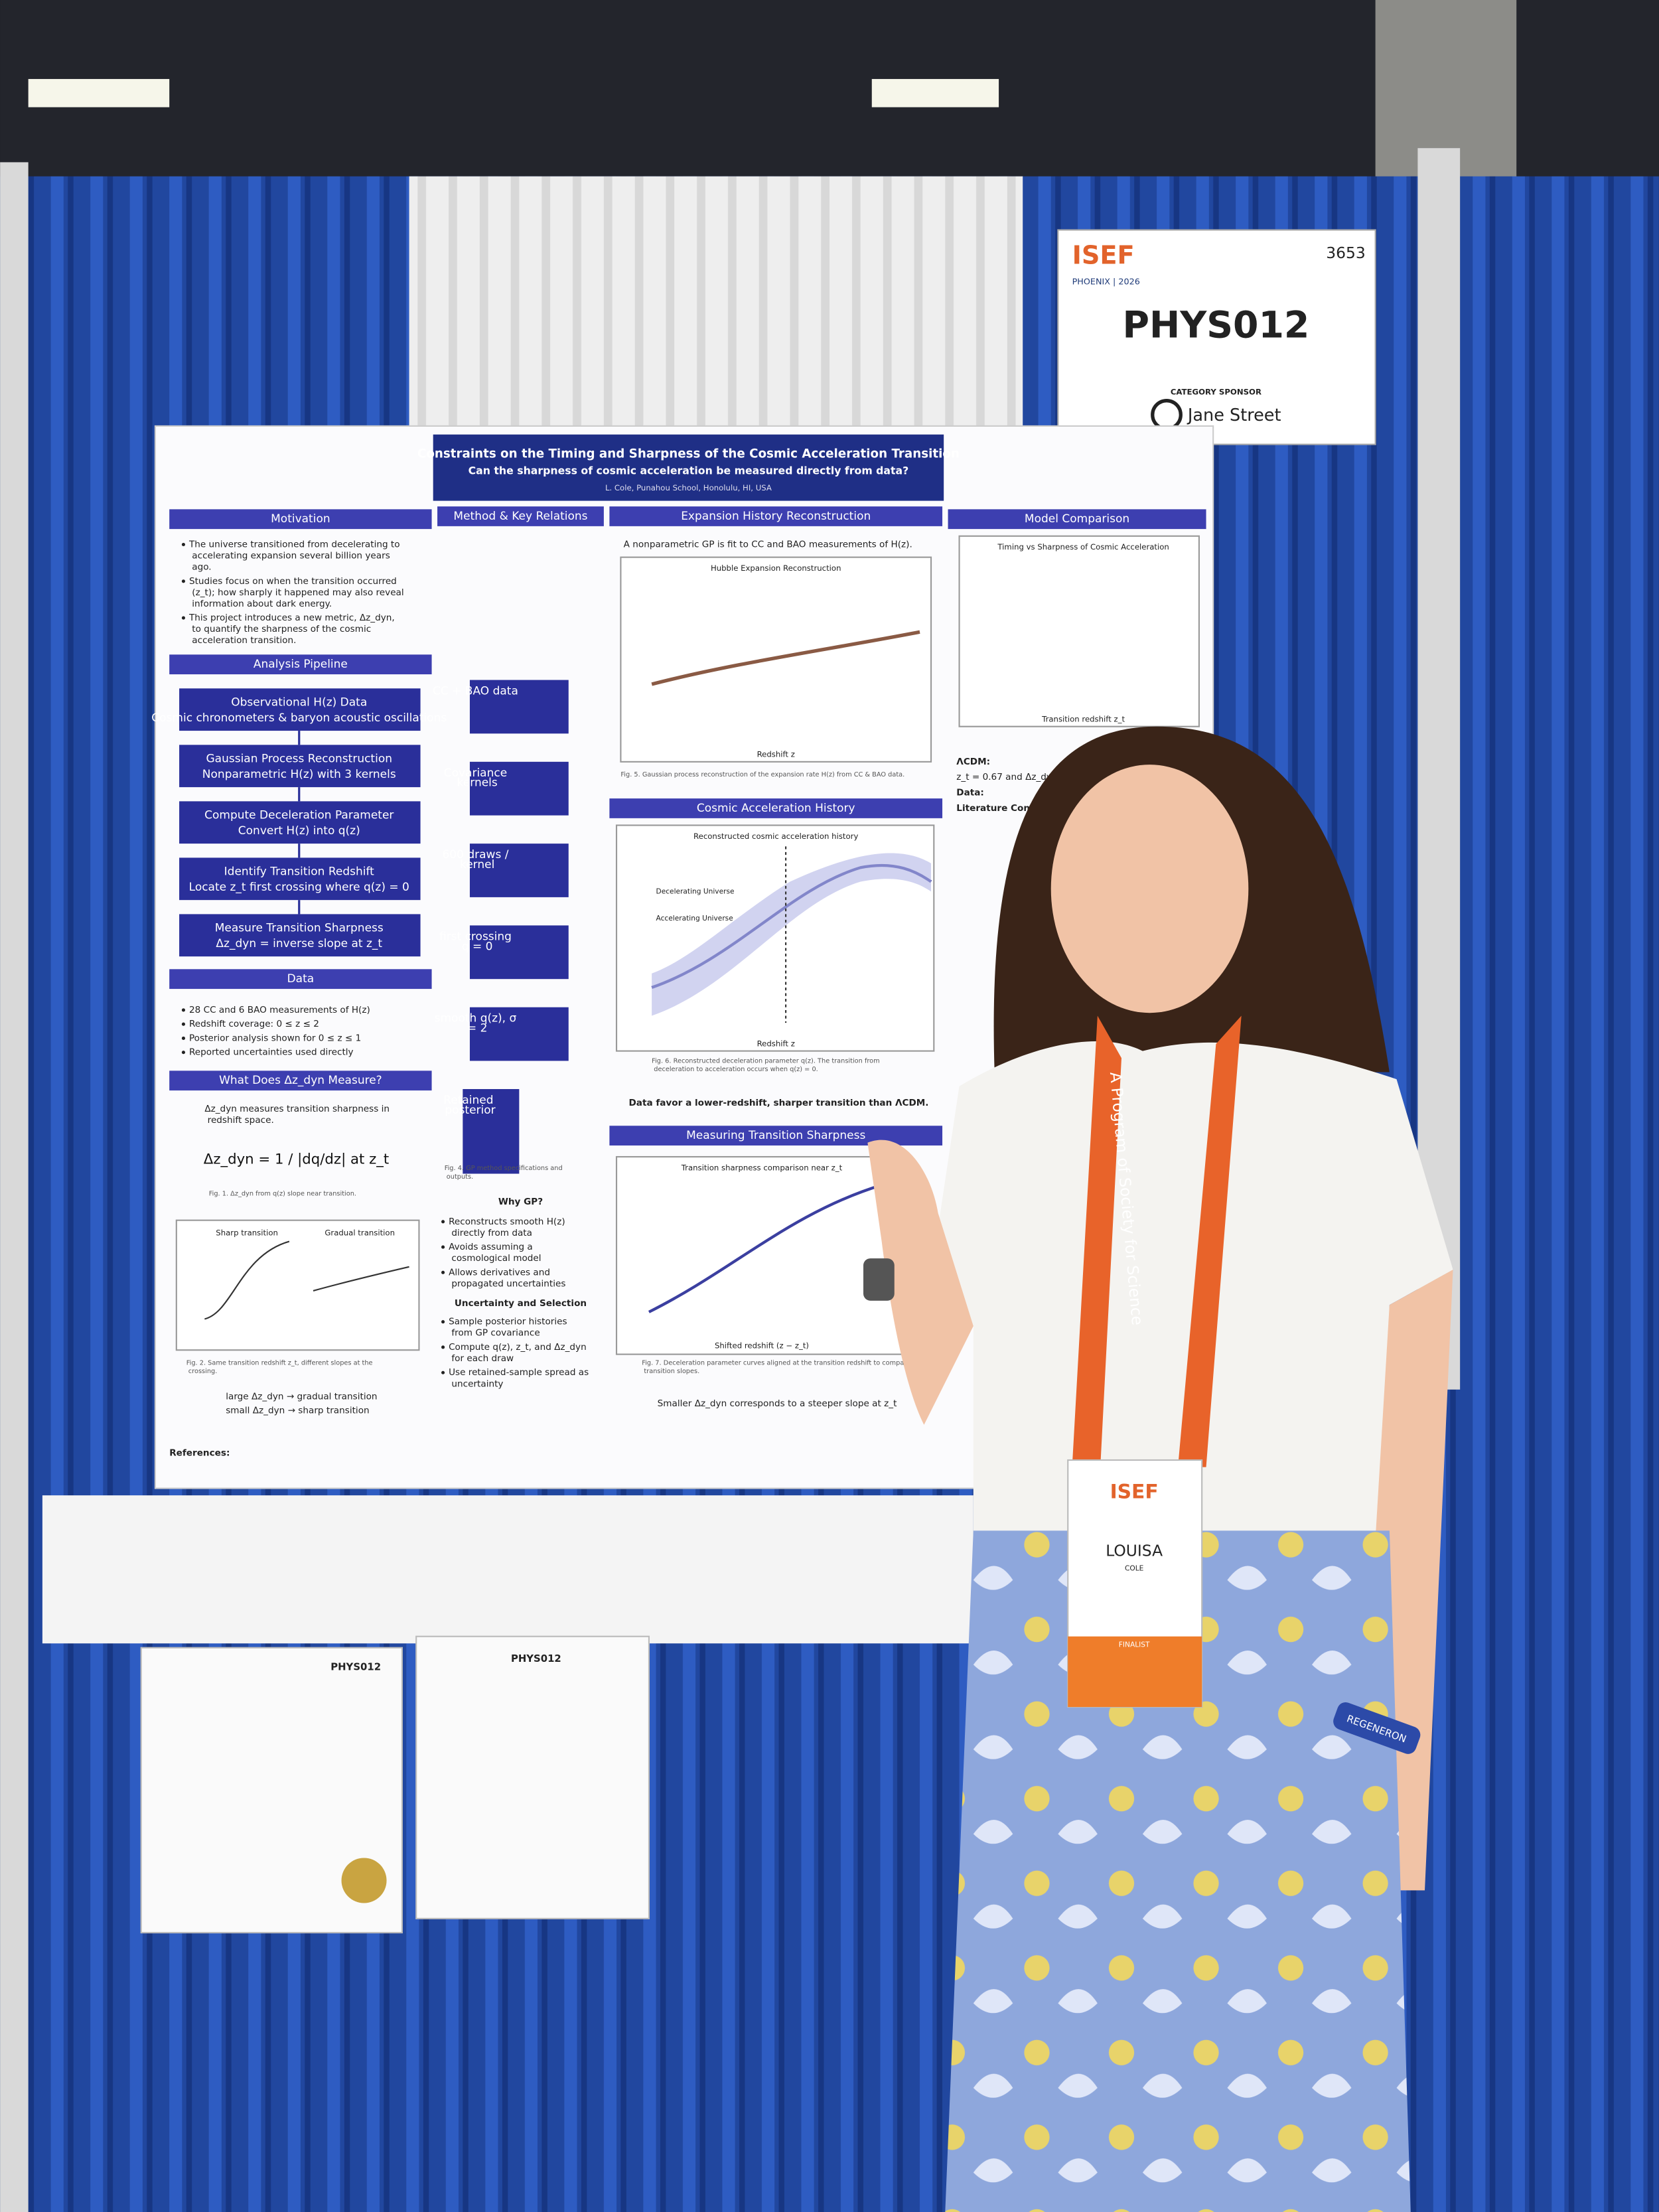 Image resolution: width=1659 pixels, height=2212 pixels. What do you see at coordinates (532, 1777) in the screenshot?
I see `document` at bounding box center [532, 1777].